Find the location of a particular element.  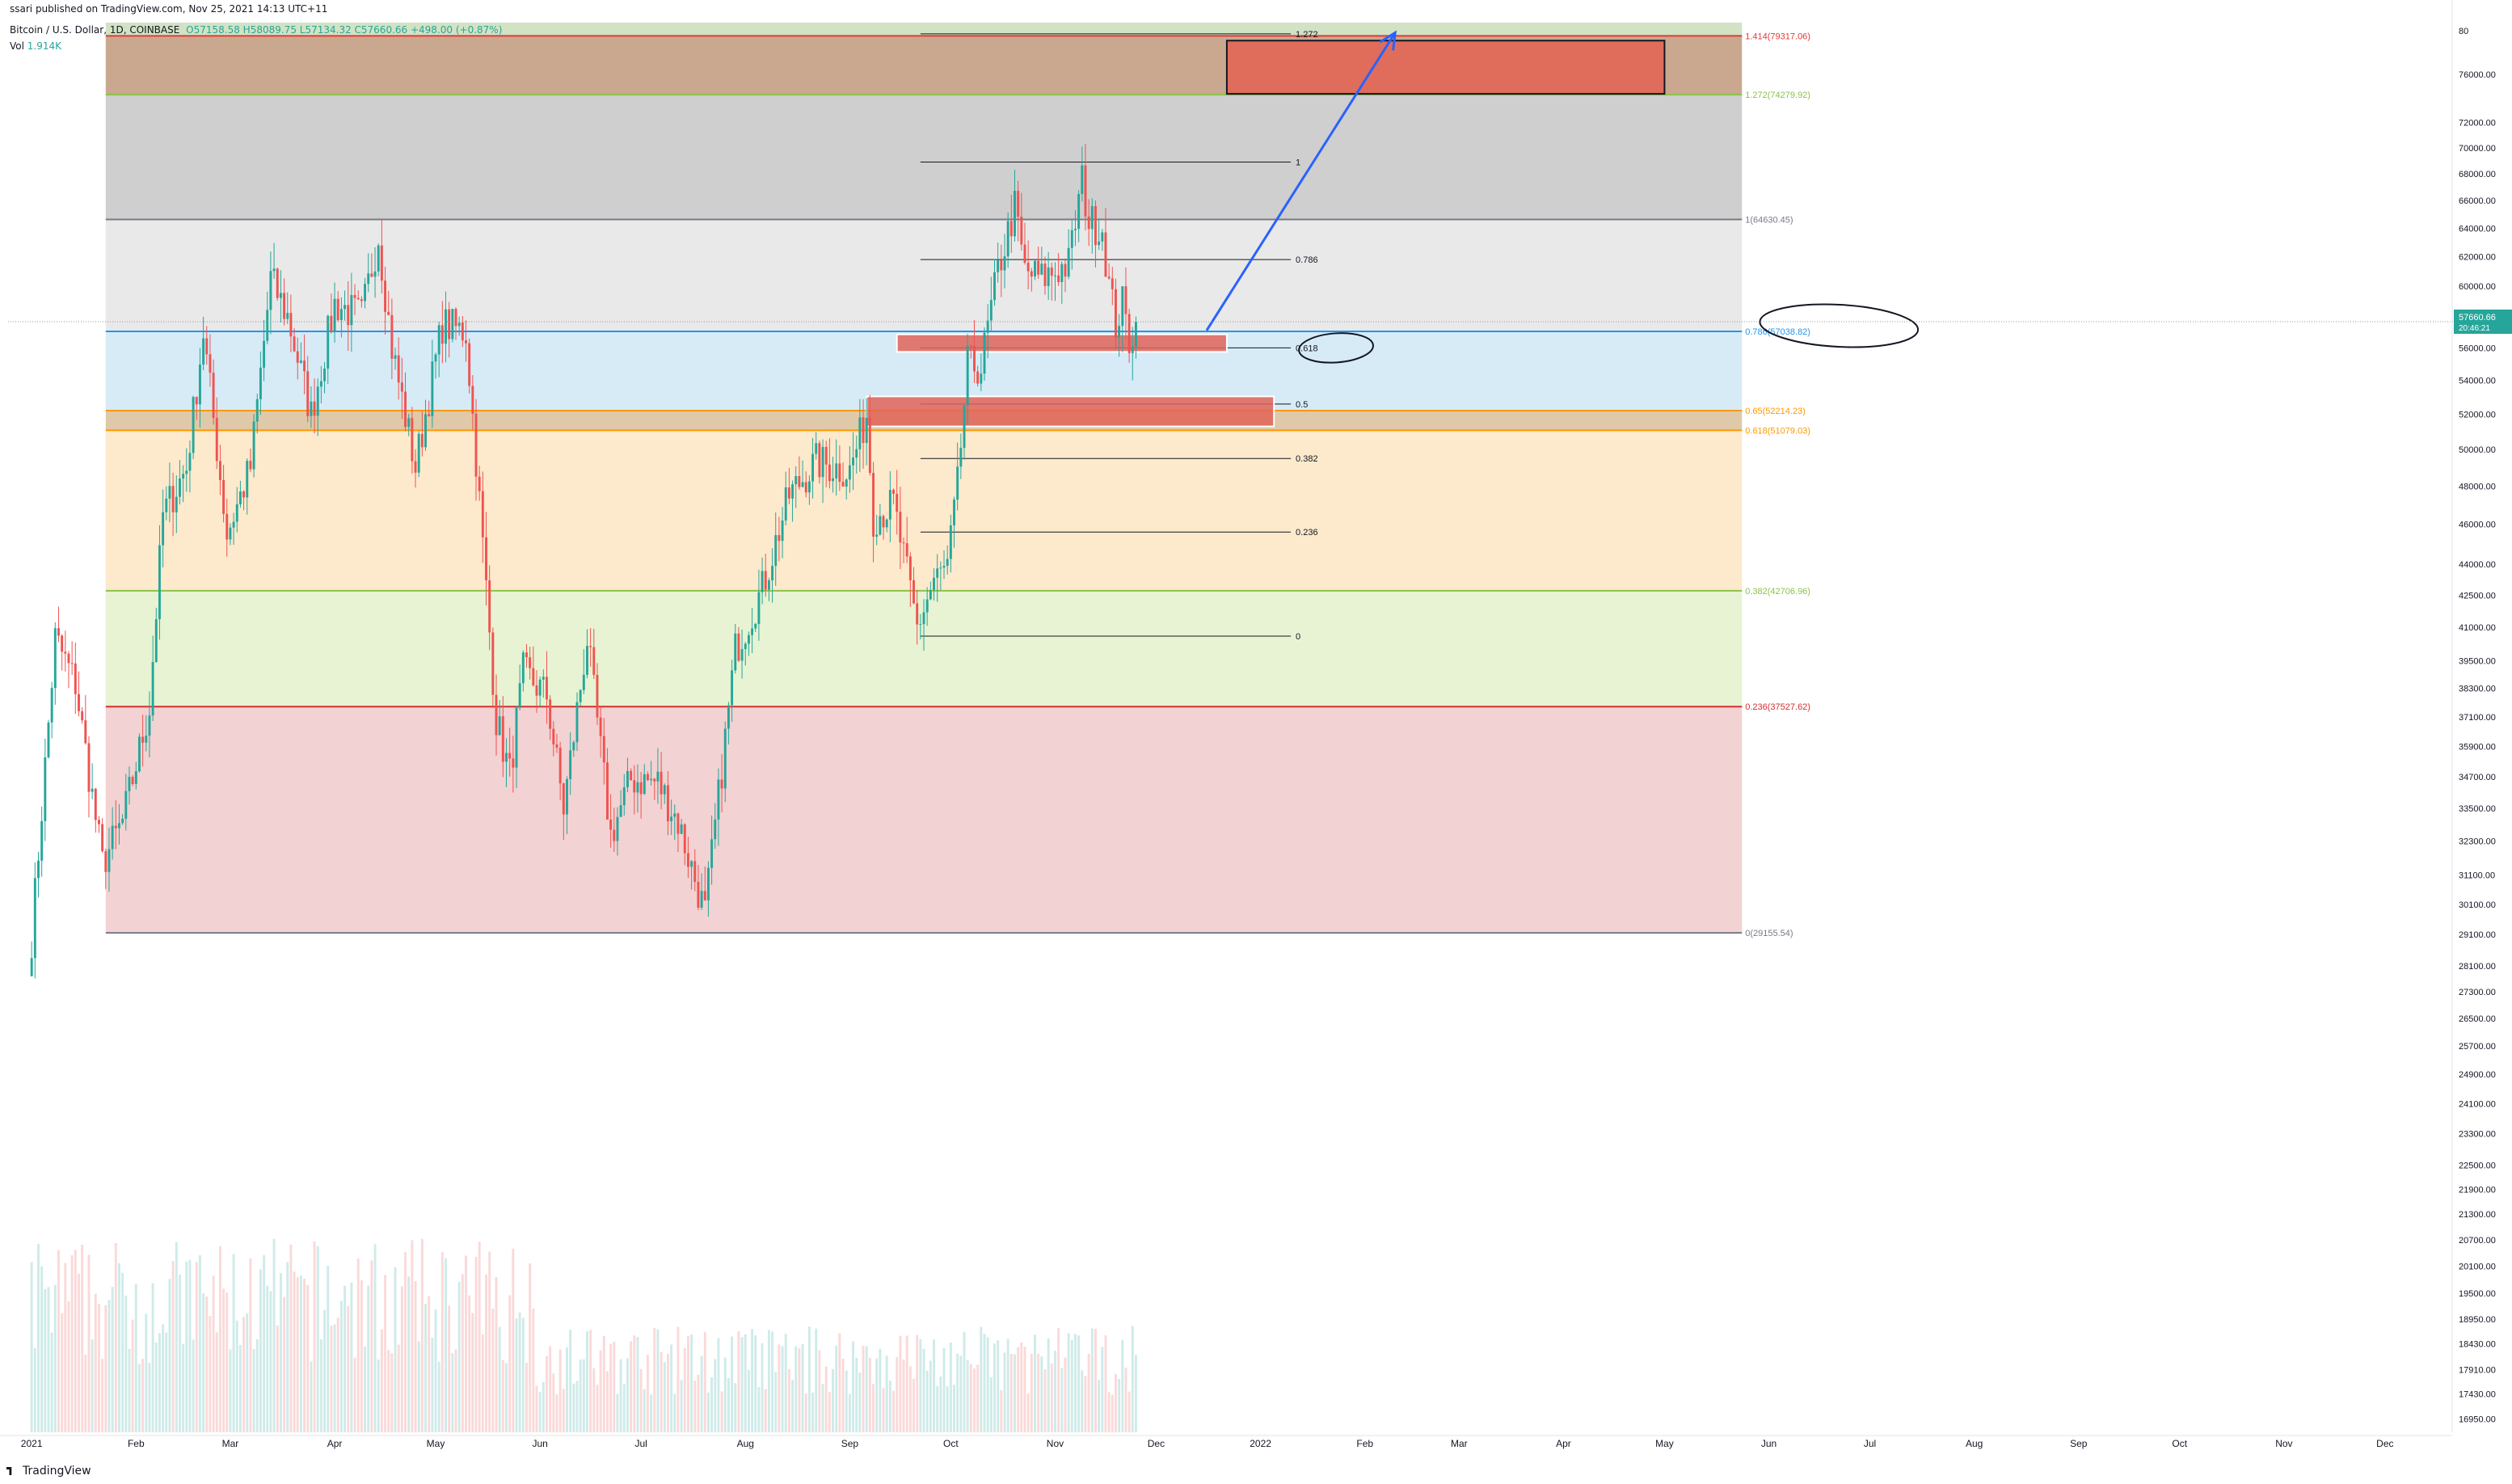

price-tick-label: 17910.00 is located at coordinates (2477, 1370).